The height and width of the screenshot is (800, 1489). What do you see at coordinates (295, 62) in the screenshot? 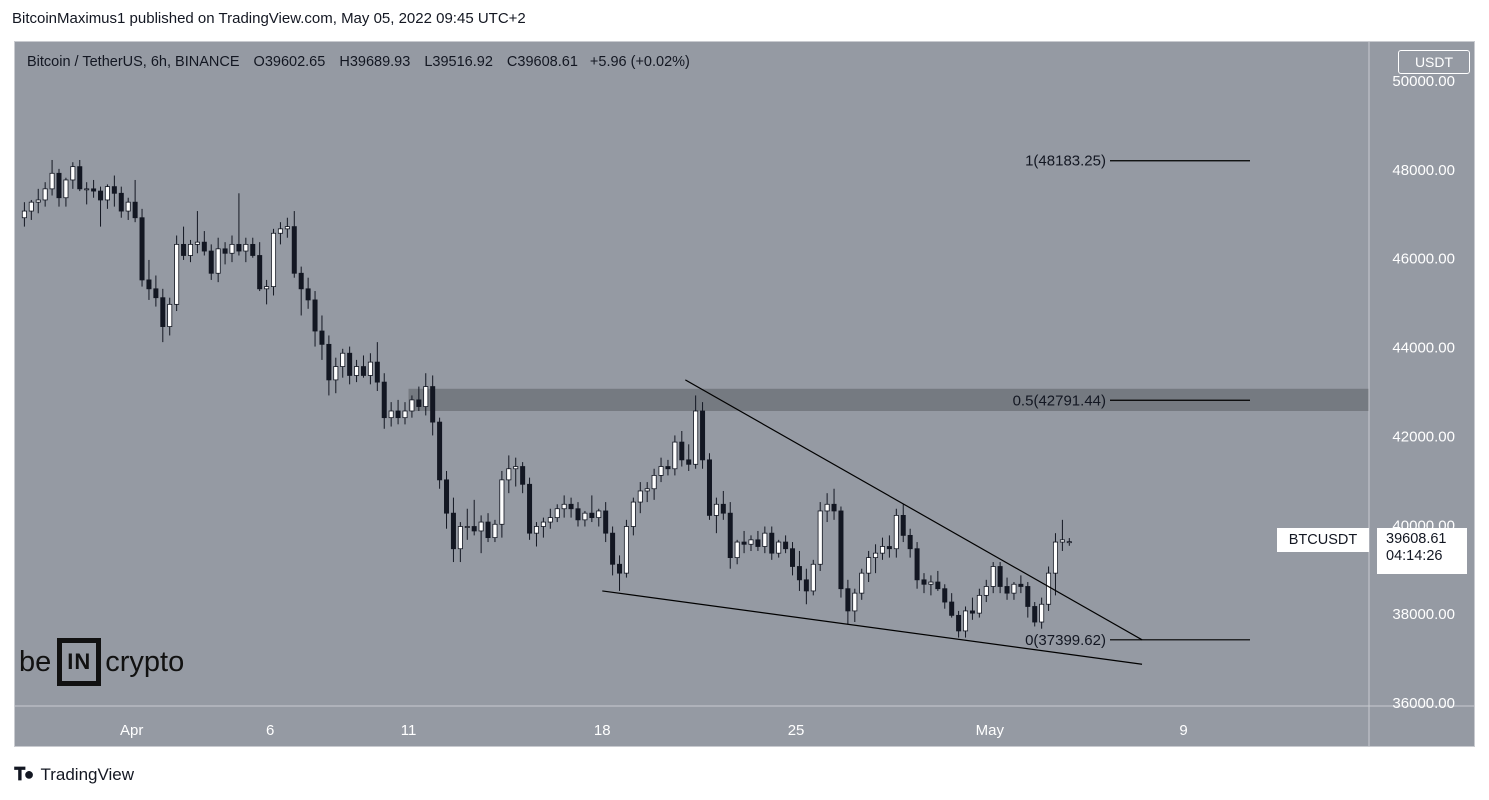
I see `open-value: 39602.65` at bounding box center [295, 62].